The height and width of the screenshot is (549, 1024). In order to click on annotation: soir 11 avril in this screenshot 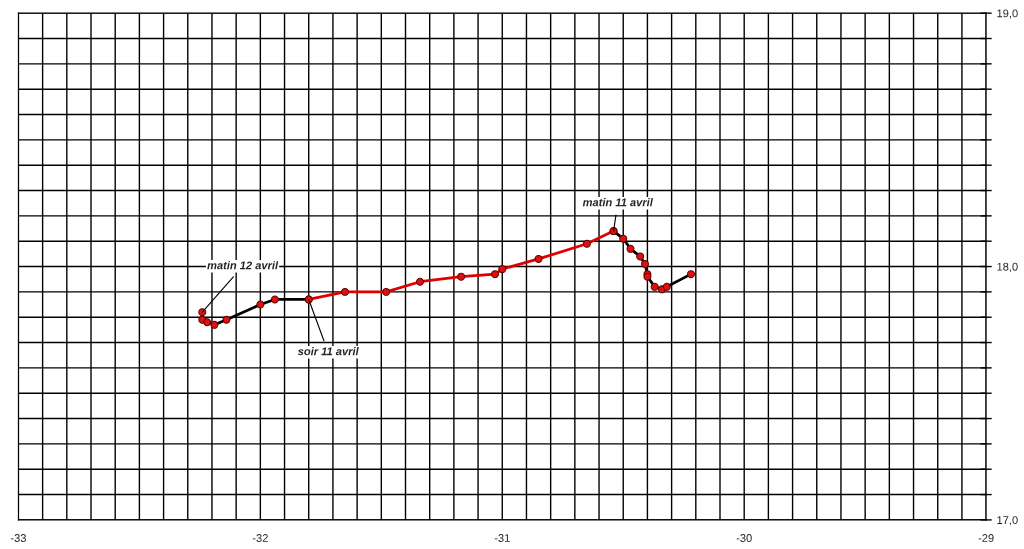, I will do `click(328, 351)`.